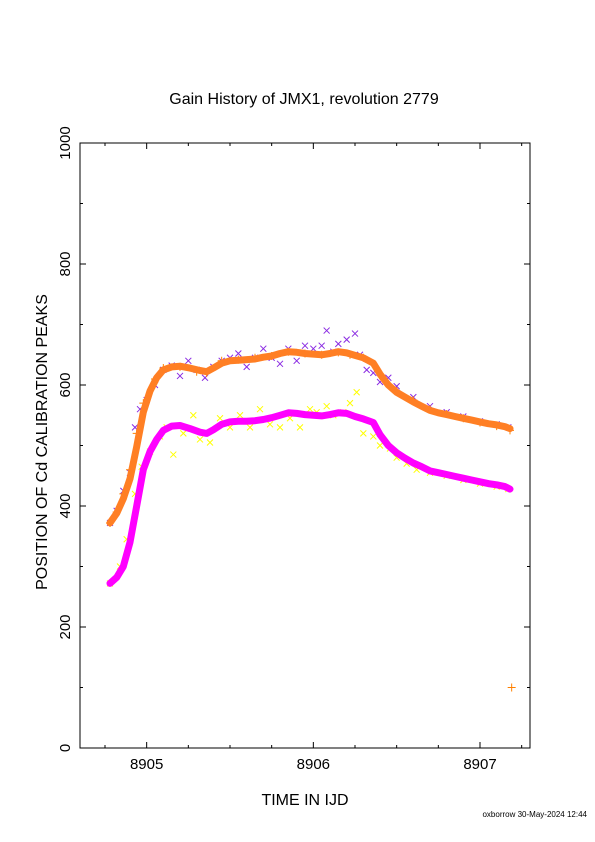 This screenshot has width=595, height=842. What do you see at coordinates (146, 764) in the screenshot?
I see `x-tick-label: 8905` at bounding box center [146, 764].